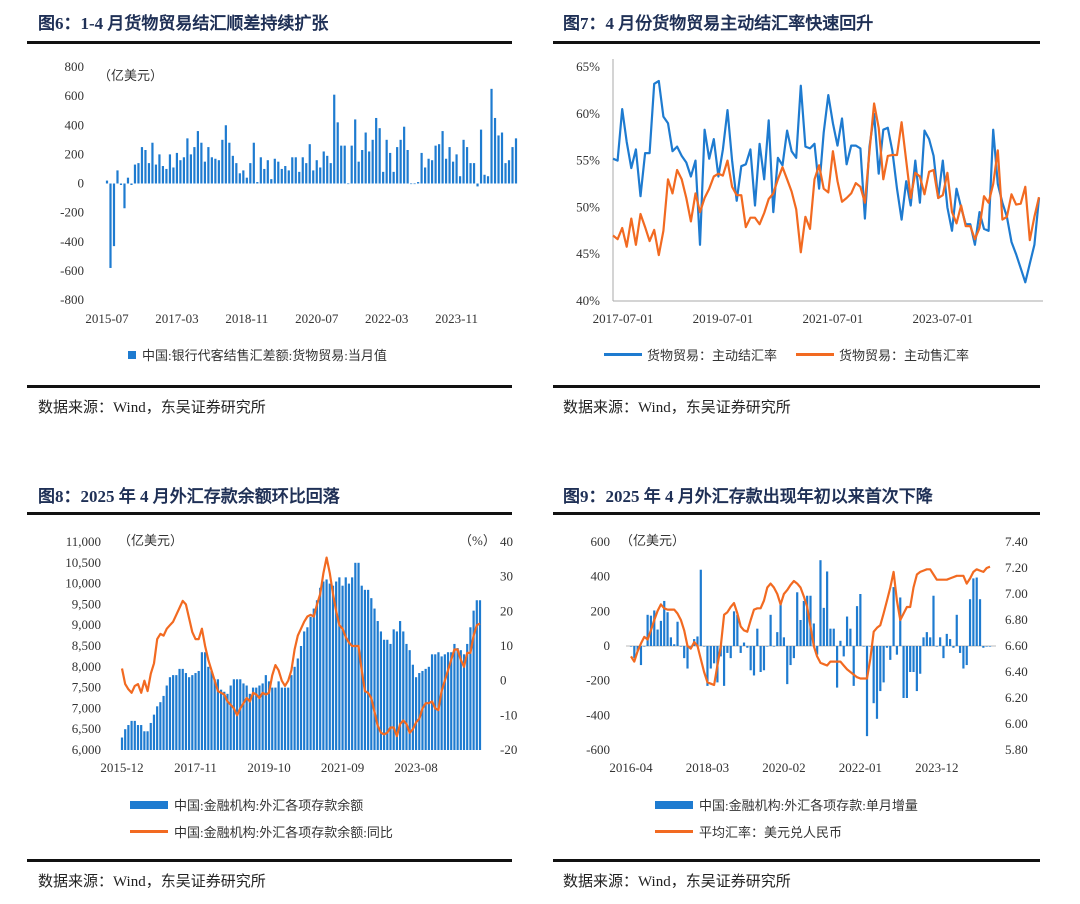 This screenshot has height=904, width=1080. What do you see at coordinates (723, 318) in the screenshot?
I see `x-tick-label: 2019-07-01` at bounding box center [723, 318].